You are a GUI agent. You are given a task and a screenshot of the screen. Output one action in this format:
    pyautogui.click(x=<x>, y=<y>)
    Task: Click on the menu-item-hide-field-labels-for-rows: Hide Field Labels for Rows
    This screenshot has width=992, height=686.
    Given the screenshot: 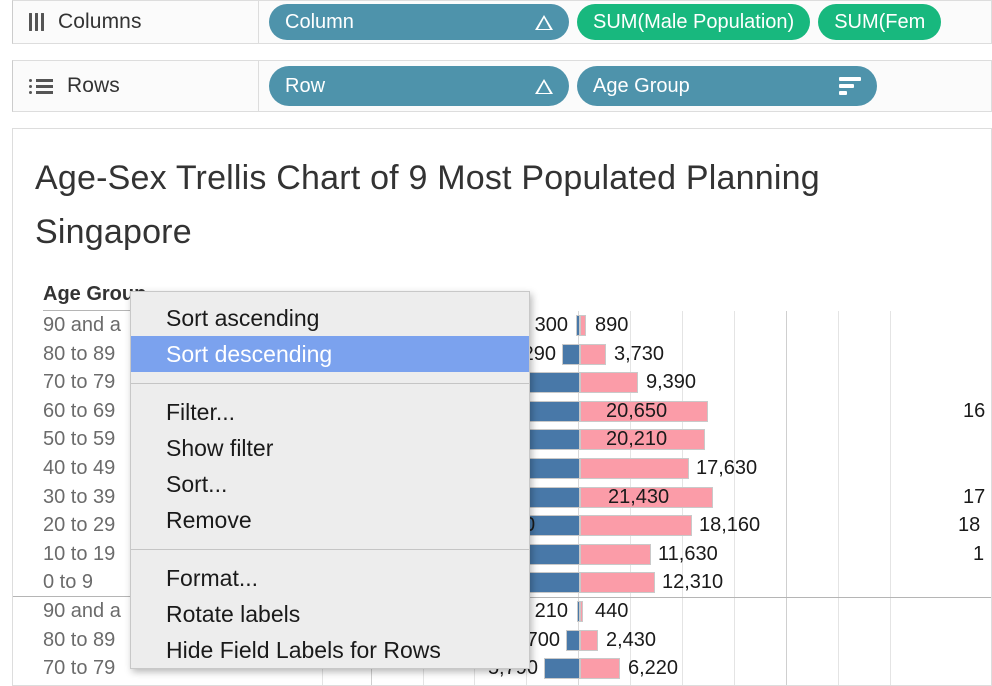 What is the action you would take?
    pyautogui.click(x=303, y=650)
    